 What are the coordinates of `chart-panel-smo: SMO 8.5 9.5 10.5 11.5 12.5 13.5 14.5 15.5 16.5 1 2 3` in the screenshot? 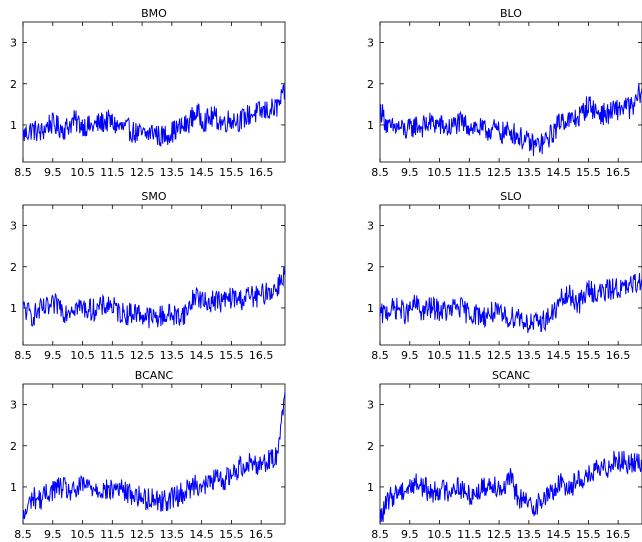 It's located at (148, 276).